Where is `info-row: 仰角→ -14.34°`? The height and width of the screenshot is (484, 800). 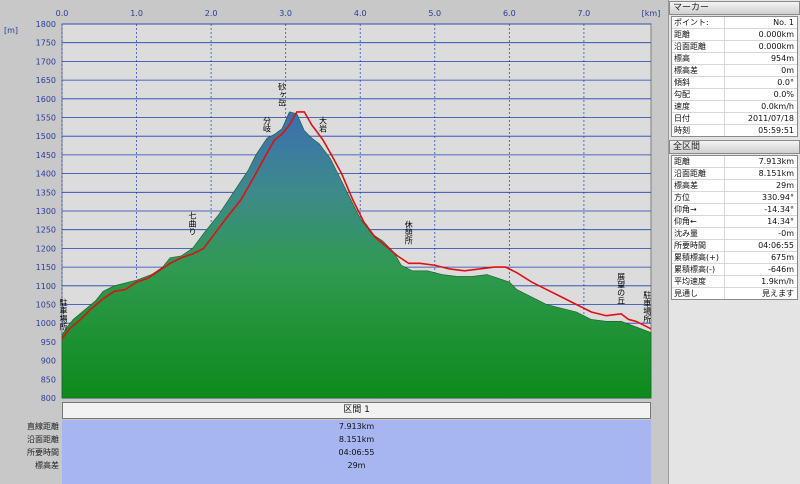 info-row: 仰角→ -14.34° is located at coordinates (734, 210).